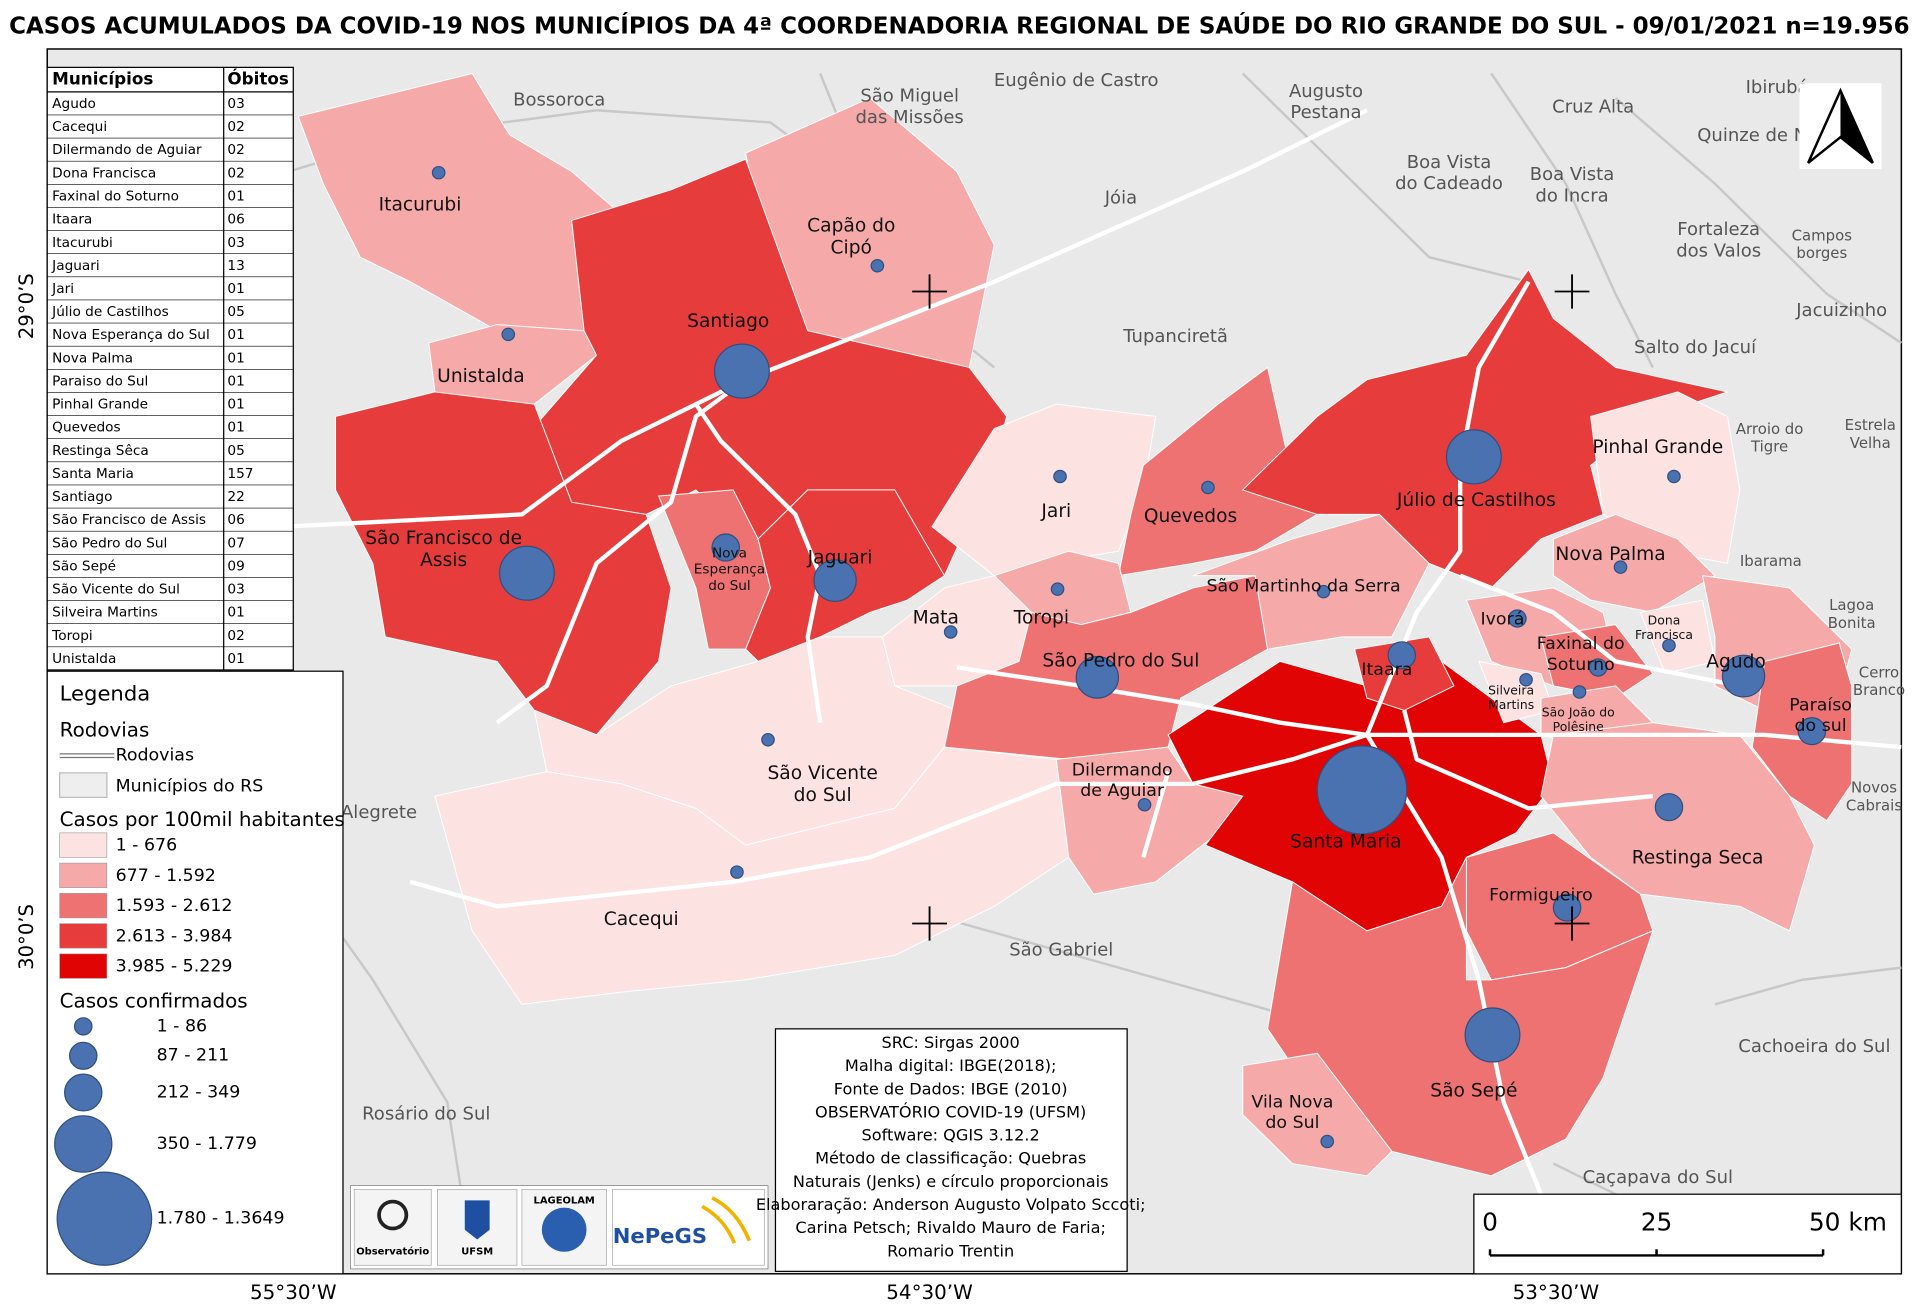  I want to click on legend-item: 87 - 211, so click(193, 1056).